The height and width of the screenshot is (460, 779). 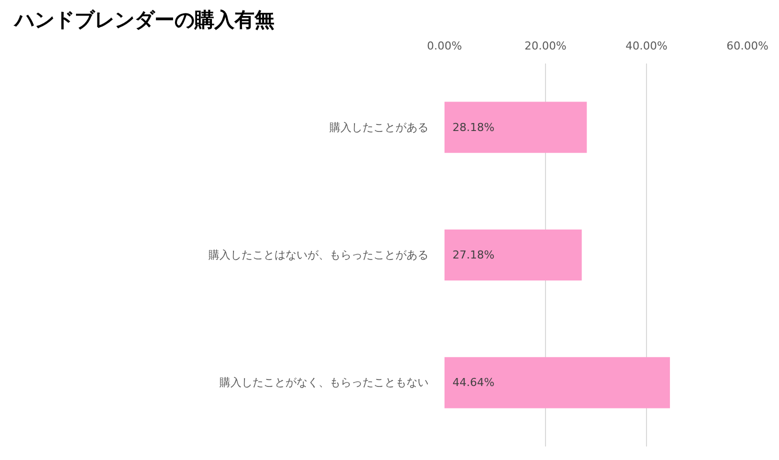 I want to click on y-tick-label: 購入したことがなく、もらったこともない, so click(x=324, y=383).